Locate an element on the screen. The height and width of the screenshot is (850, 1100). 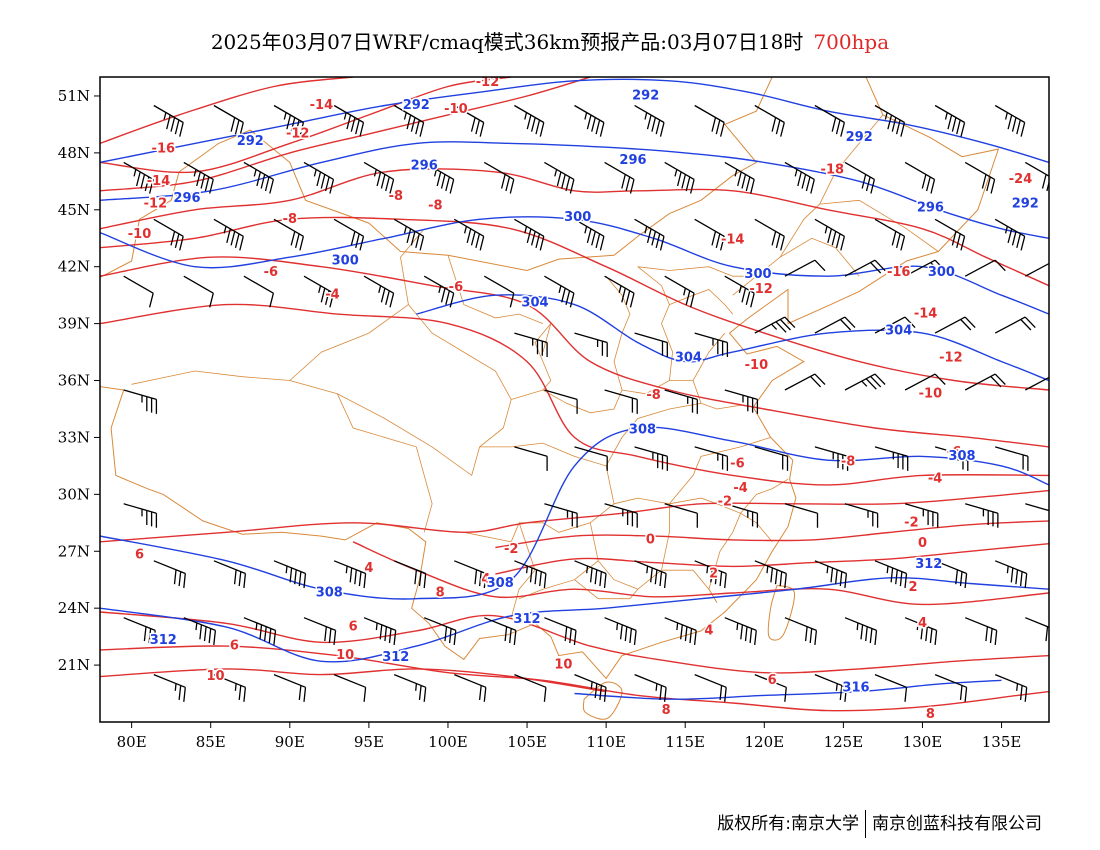
temperature-label: -18 is located at coordinates (833, 170).